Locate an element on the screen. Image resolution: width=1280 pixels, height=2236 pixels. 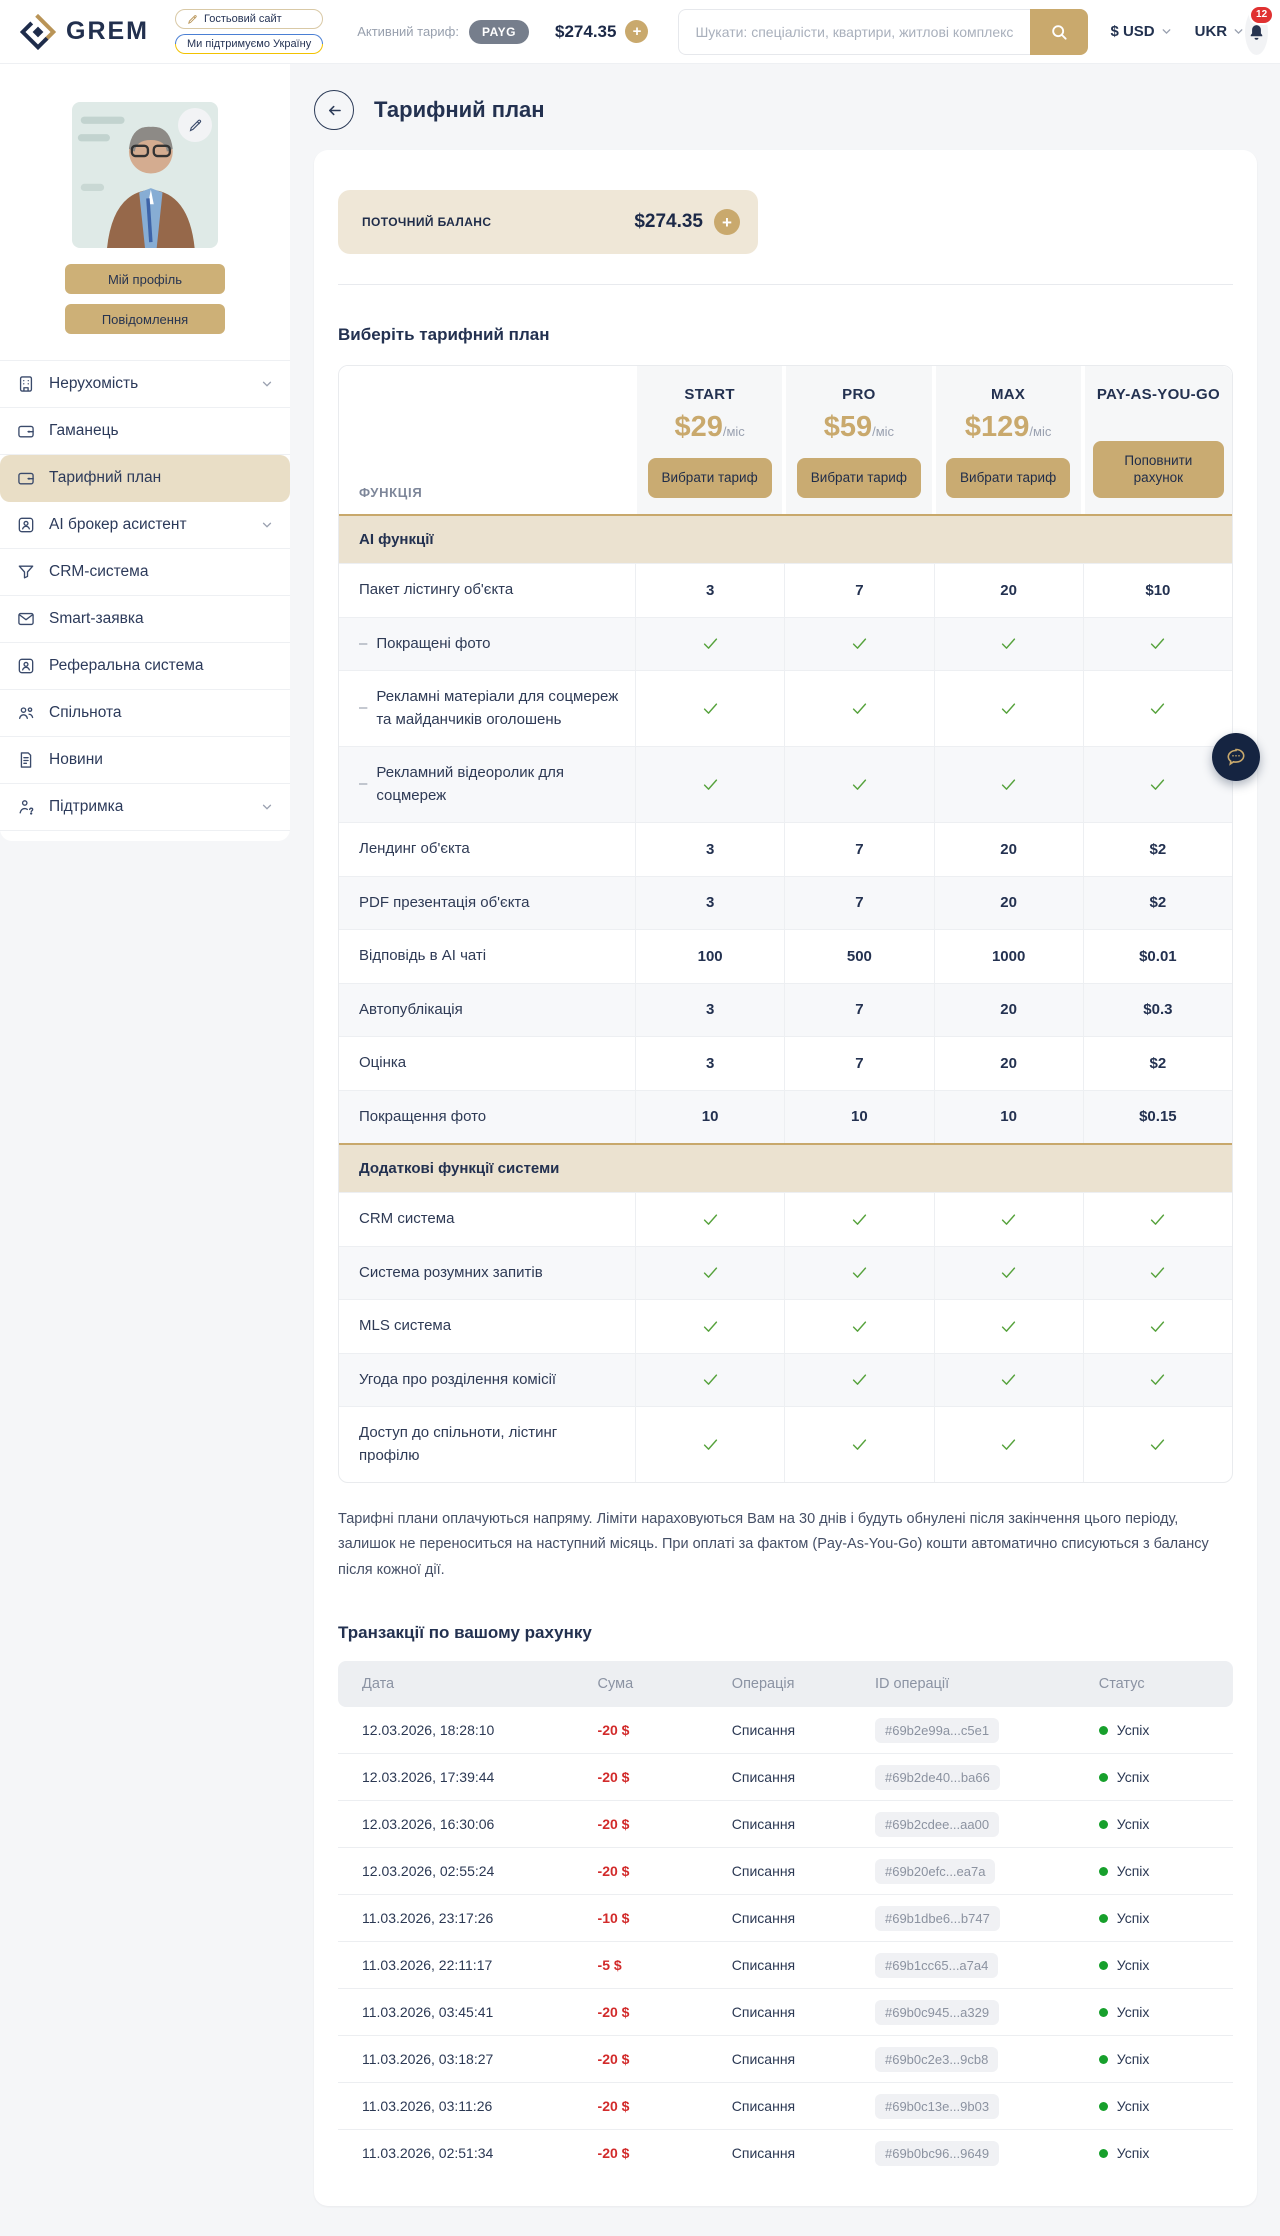
people-icon is located at coordinates (26, 713).